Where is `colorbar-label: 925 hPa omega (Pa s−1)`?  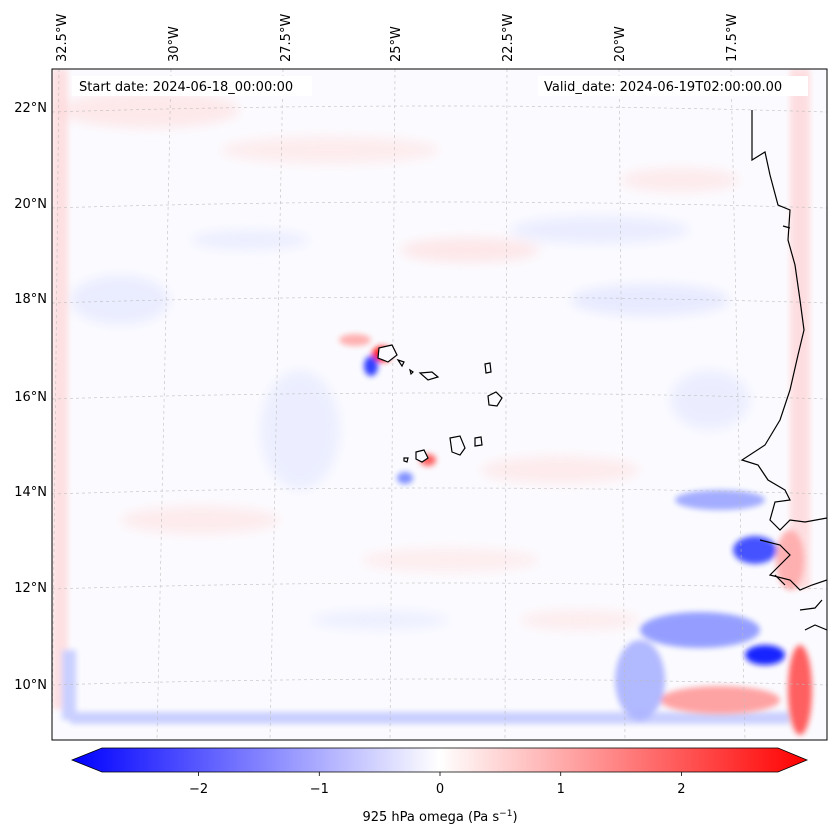 colorbar-label: 925 hPa omega (Pa s−1) is located at coordinates (439, 817).